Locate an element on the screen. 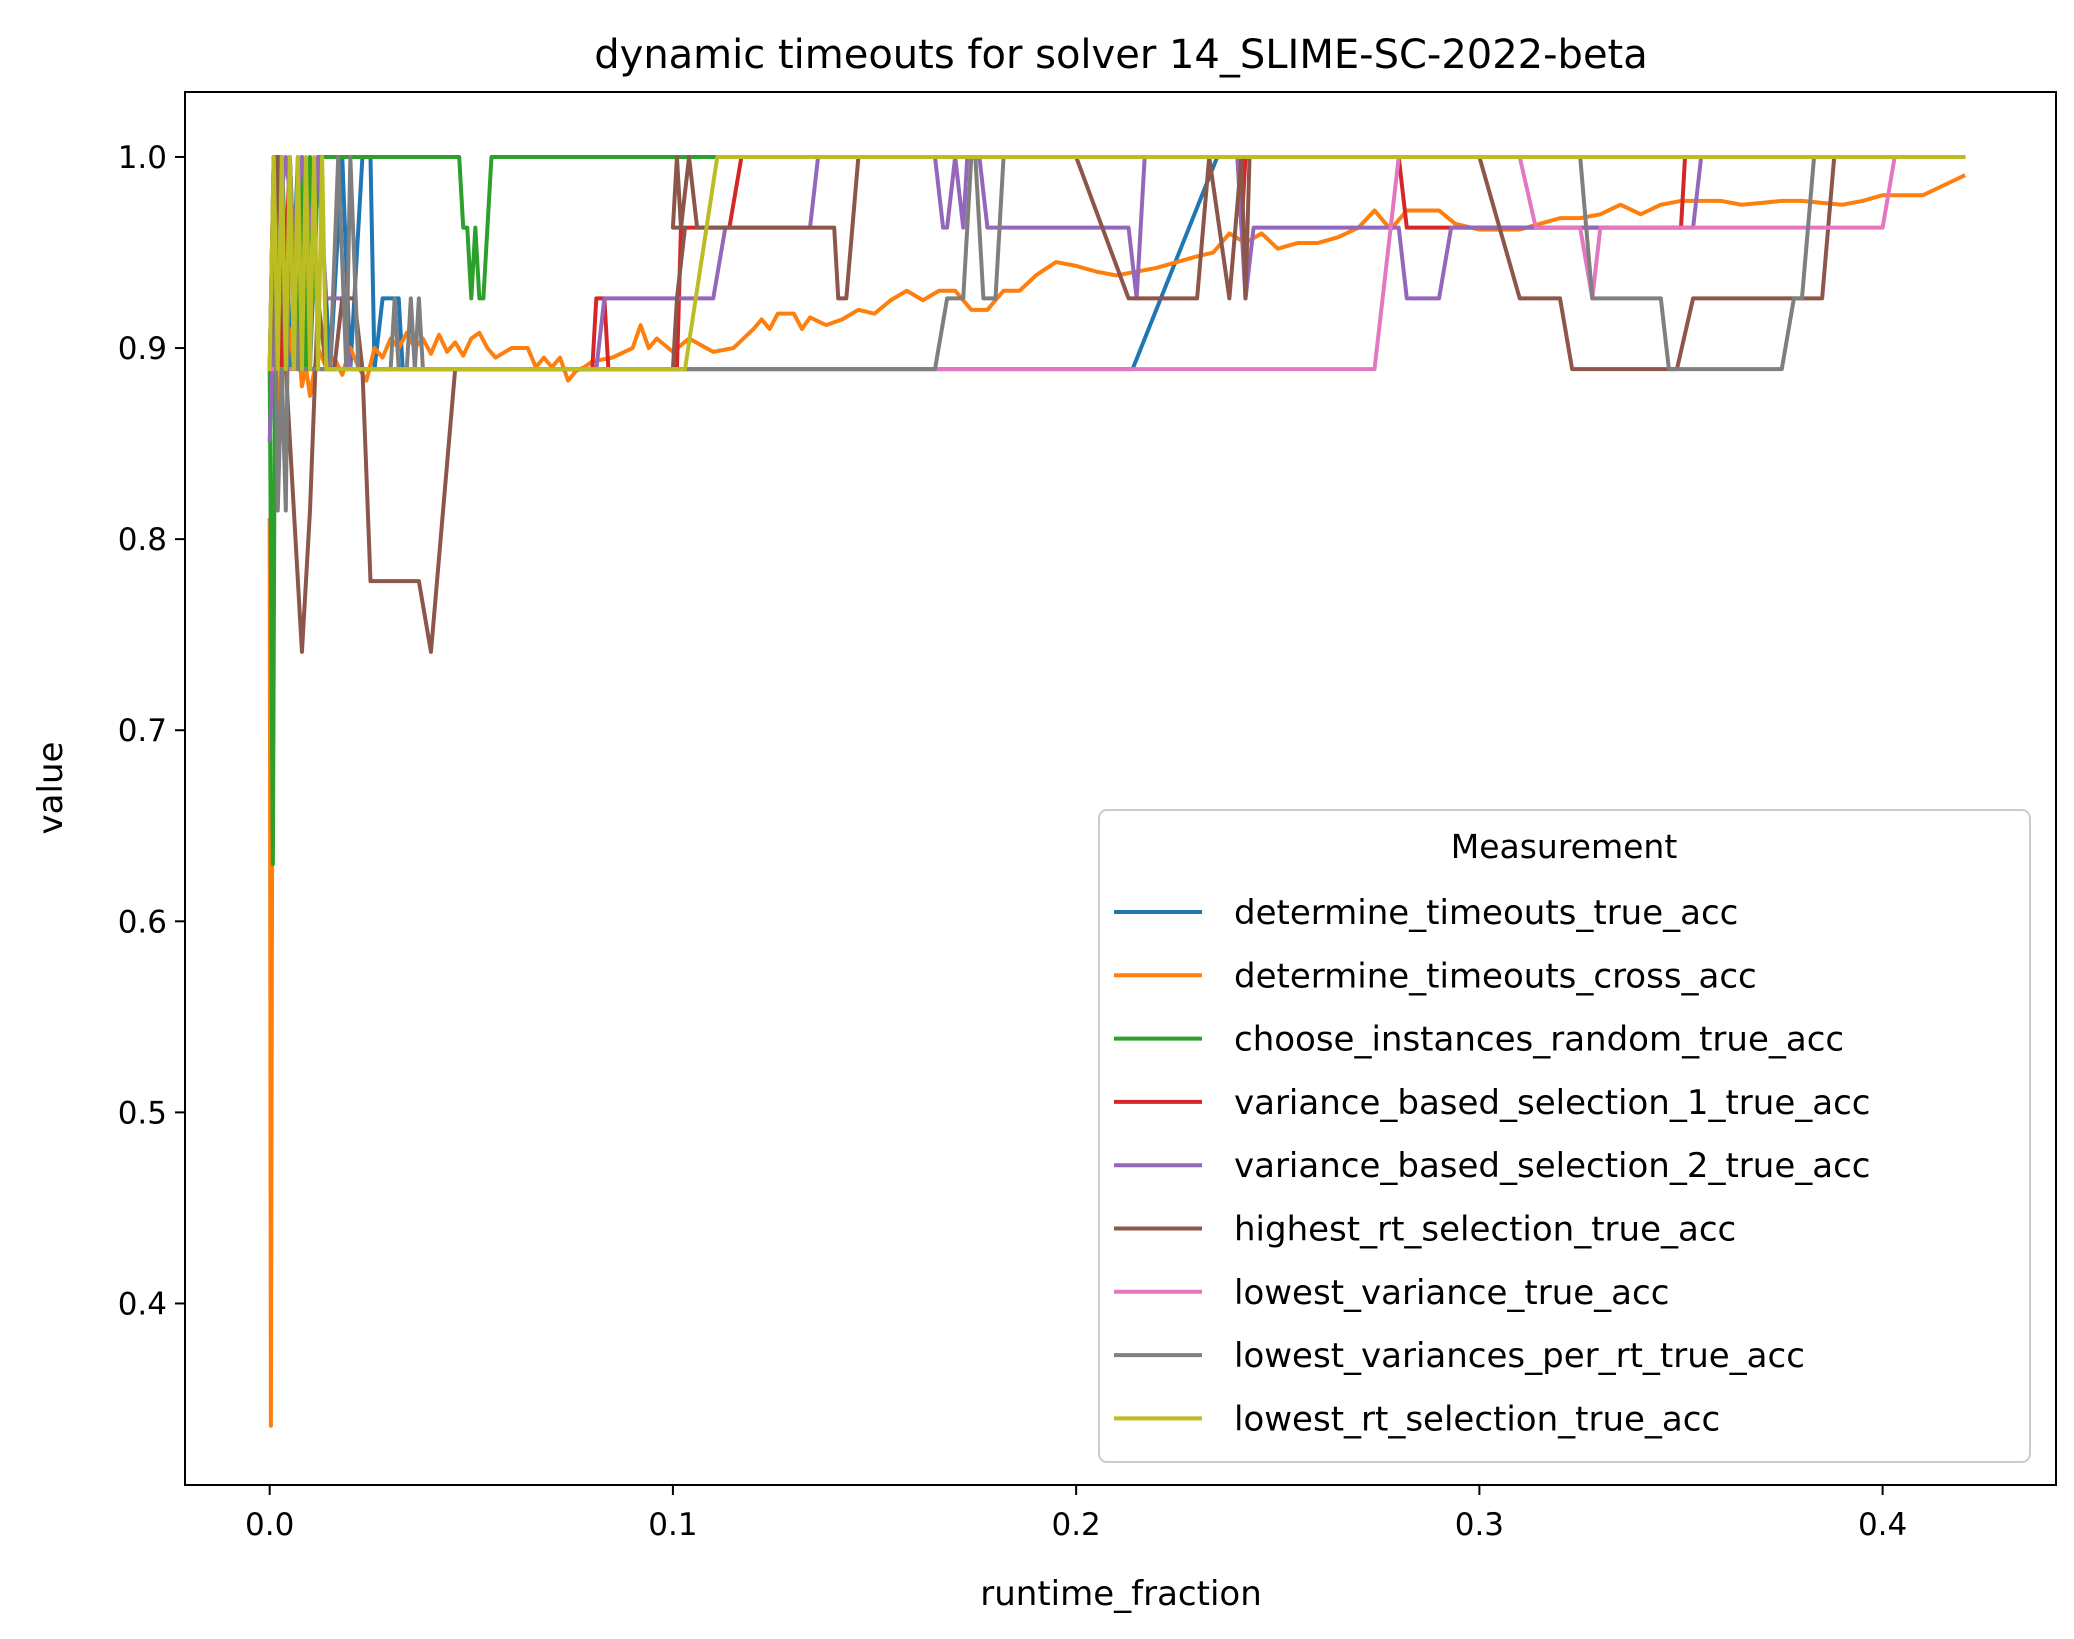 This screenshot has width=2074, height=1639. y-tick-label-4: 0.8 is located at coordinates (142, 540).